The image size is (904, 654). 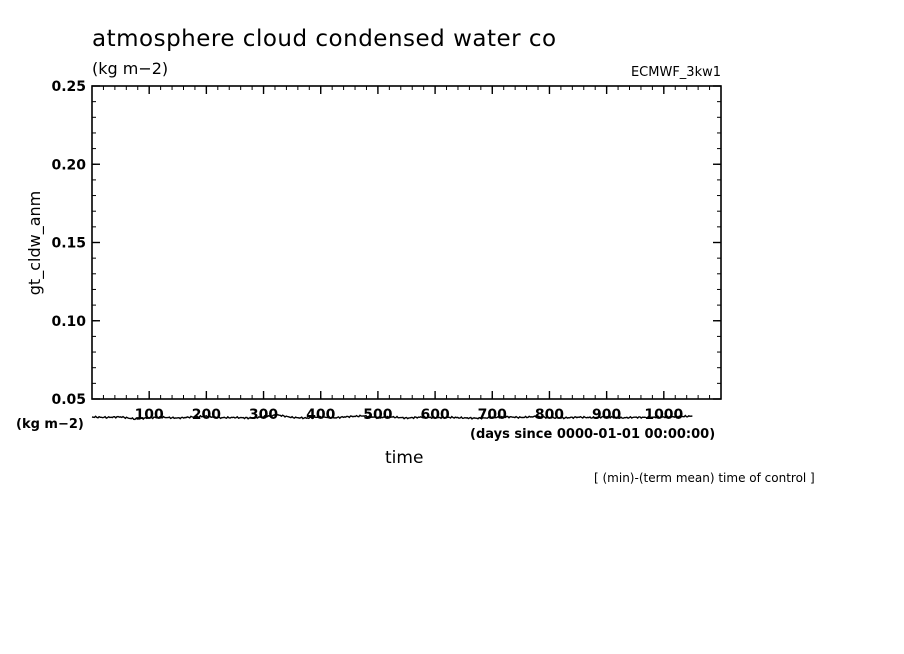 What do you see at coordinates (149, 415) in the screenshot?
I see `x-tick-label: 100` at bounding box center [149, 415].